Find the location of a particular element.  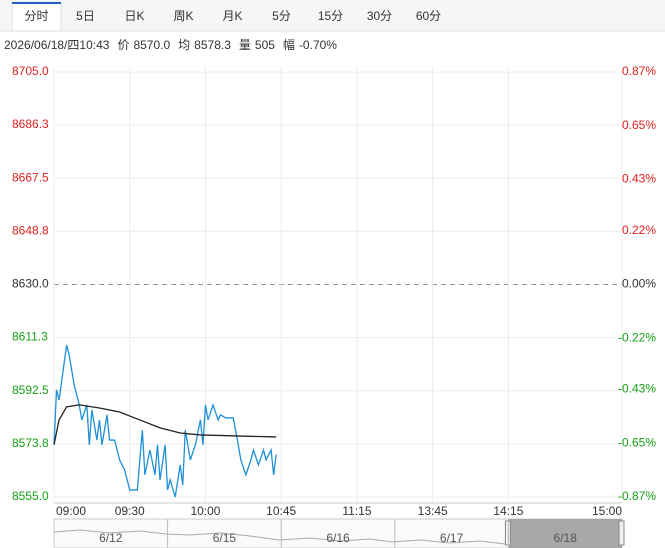

x-tick-label: 09:30 is located at coordinates (130, 511).